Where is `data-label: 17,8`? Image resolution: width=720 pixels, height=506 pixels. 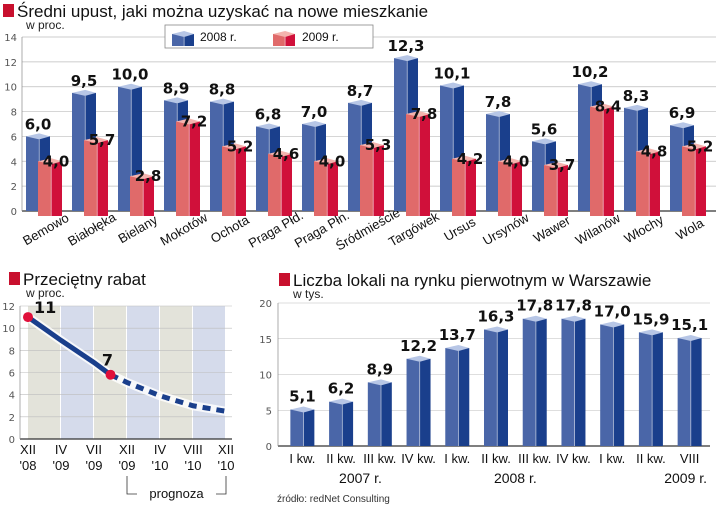
data-label: 17,8 is located at coordinates (534, 306).